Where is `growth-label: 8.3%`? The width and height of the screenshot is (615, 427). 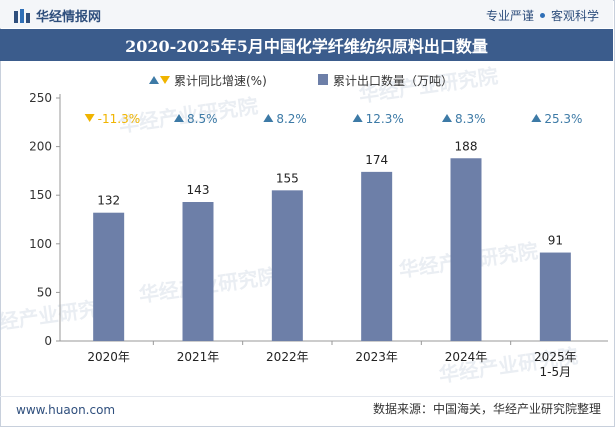 growth-label: 8.3% is located at coordinates (470, 119).